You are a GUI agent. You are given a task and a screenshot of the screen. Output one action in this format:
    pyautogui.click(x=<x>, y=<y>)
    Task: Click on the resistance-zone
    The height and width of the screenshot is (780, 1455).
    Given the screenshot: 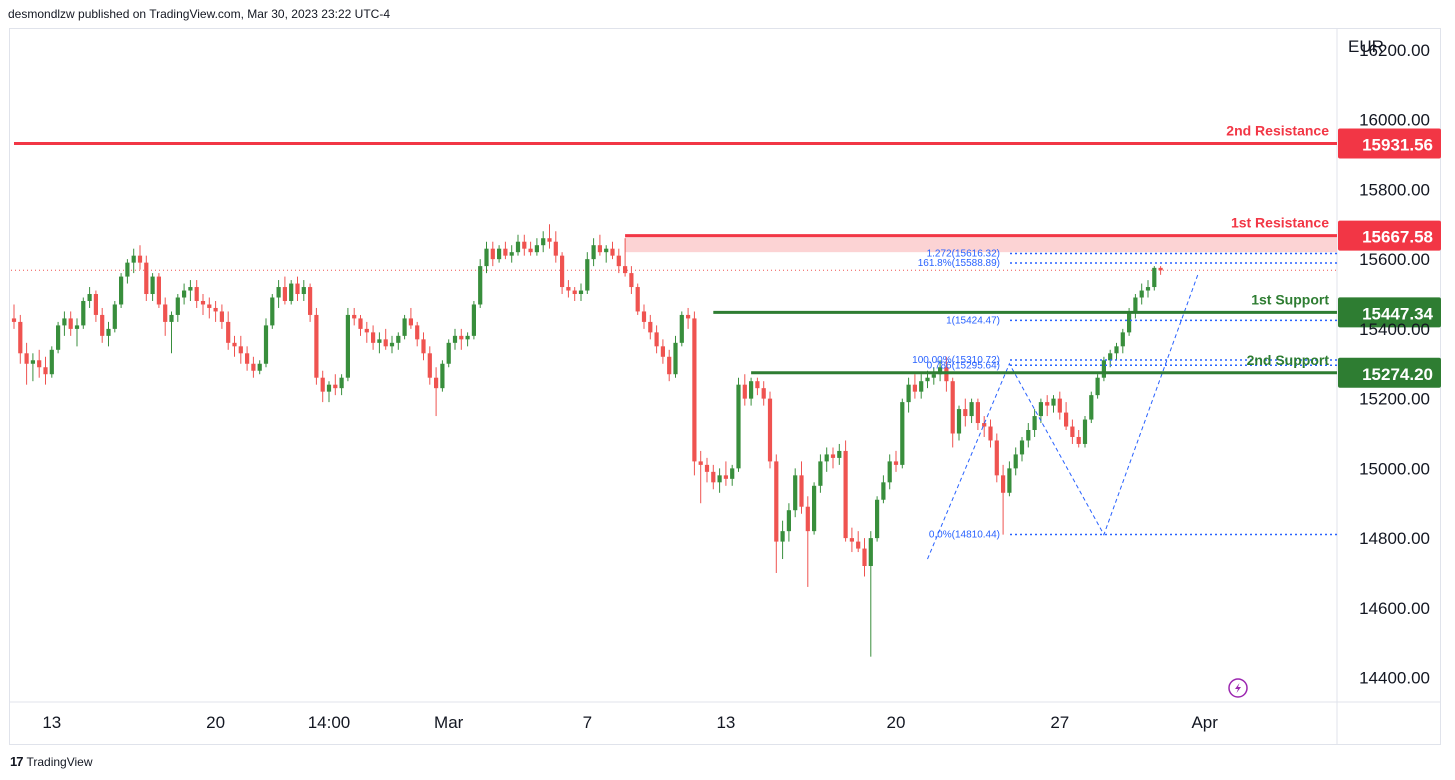 What is the action you would take?
    pyautogui.click(x=981, y=244)
    